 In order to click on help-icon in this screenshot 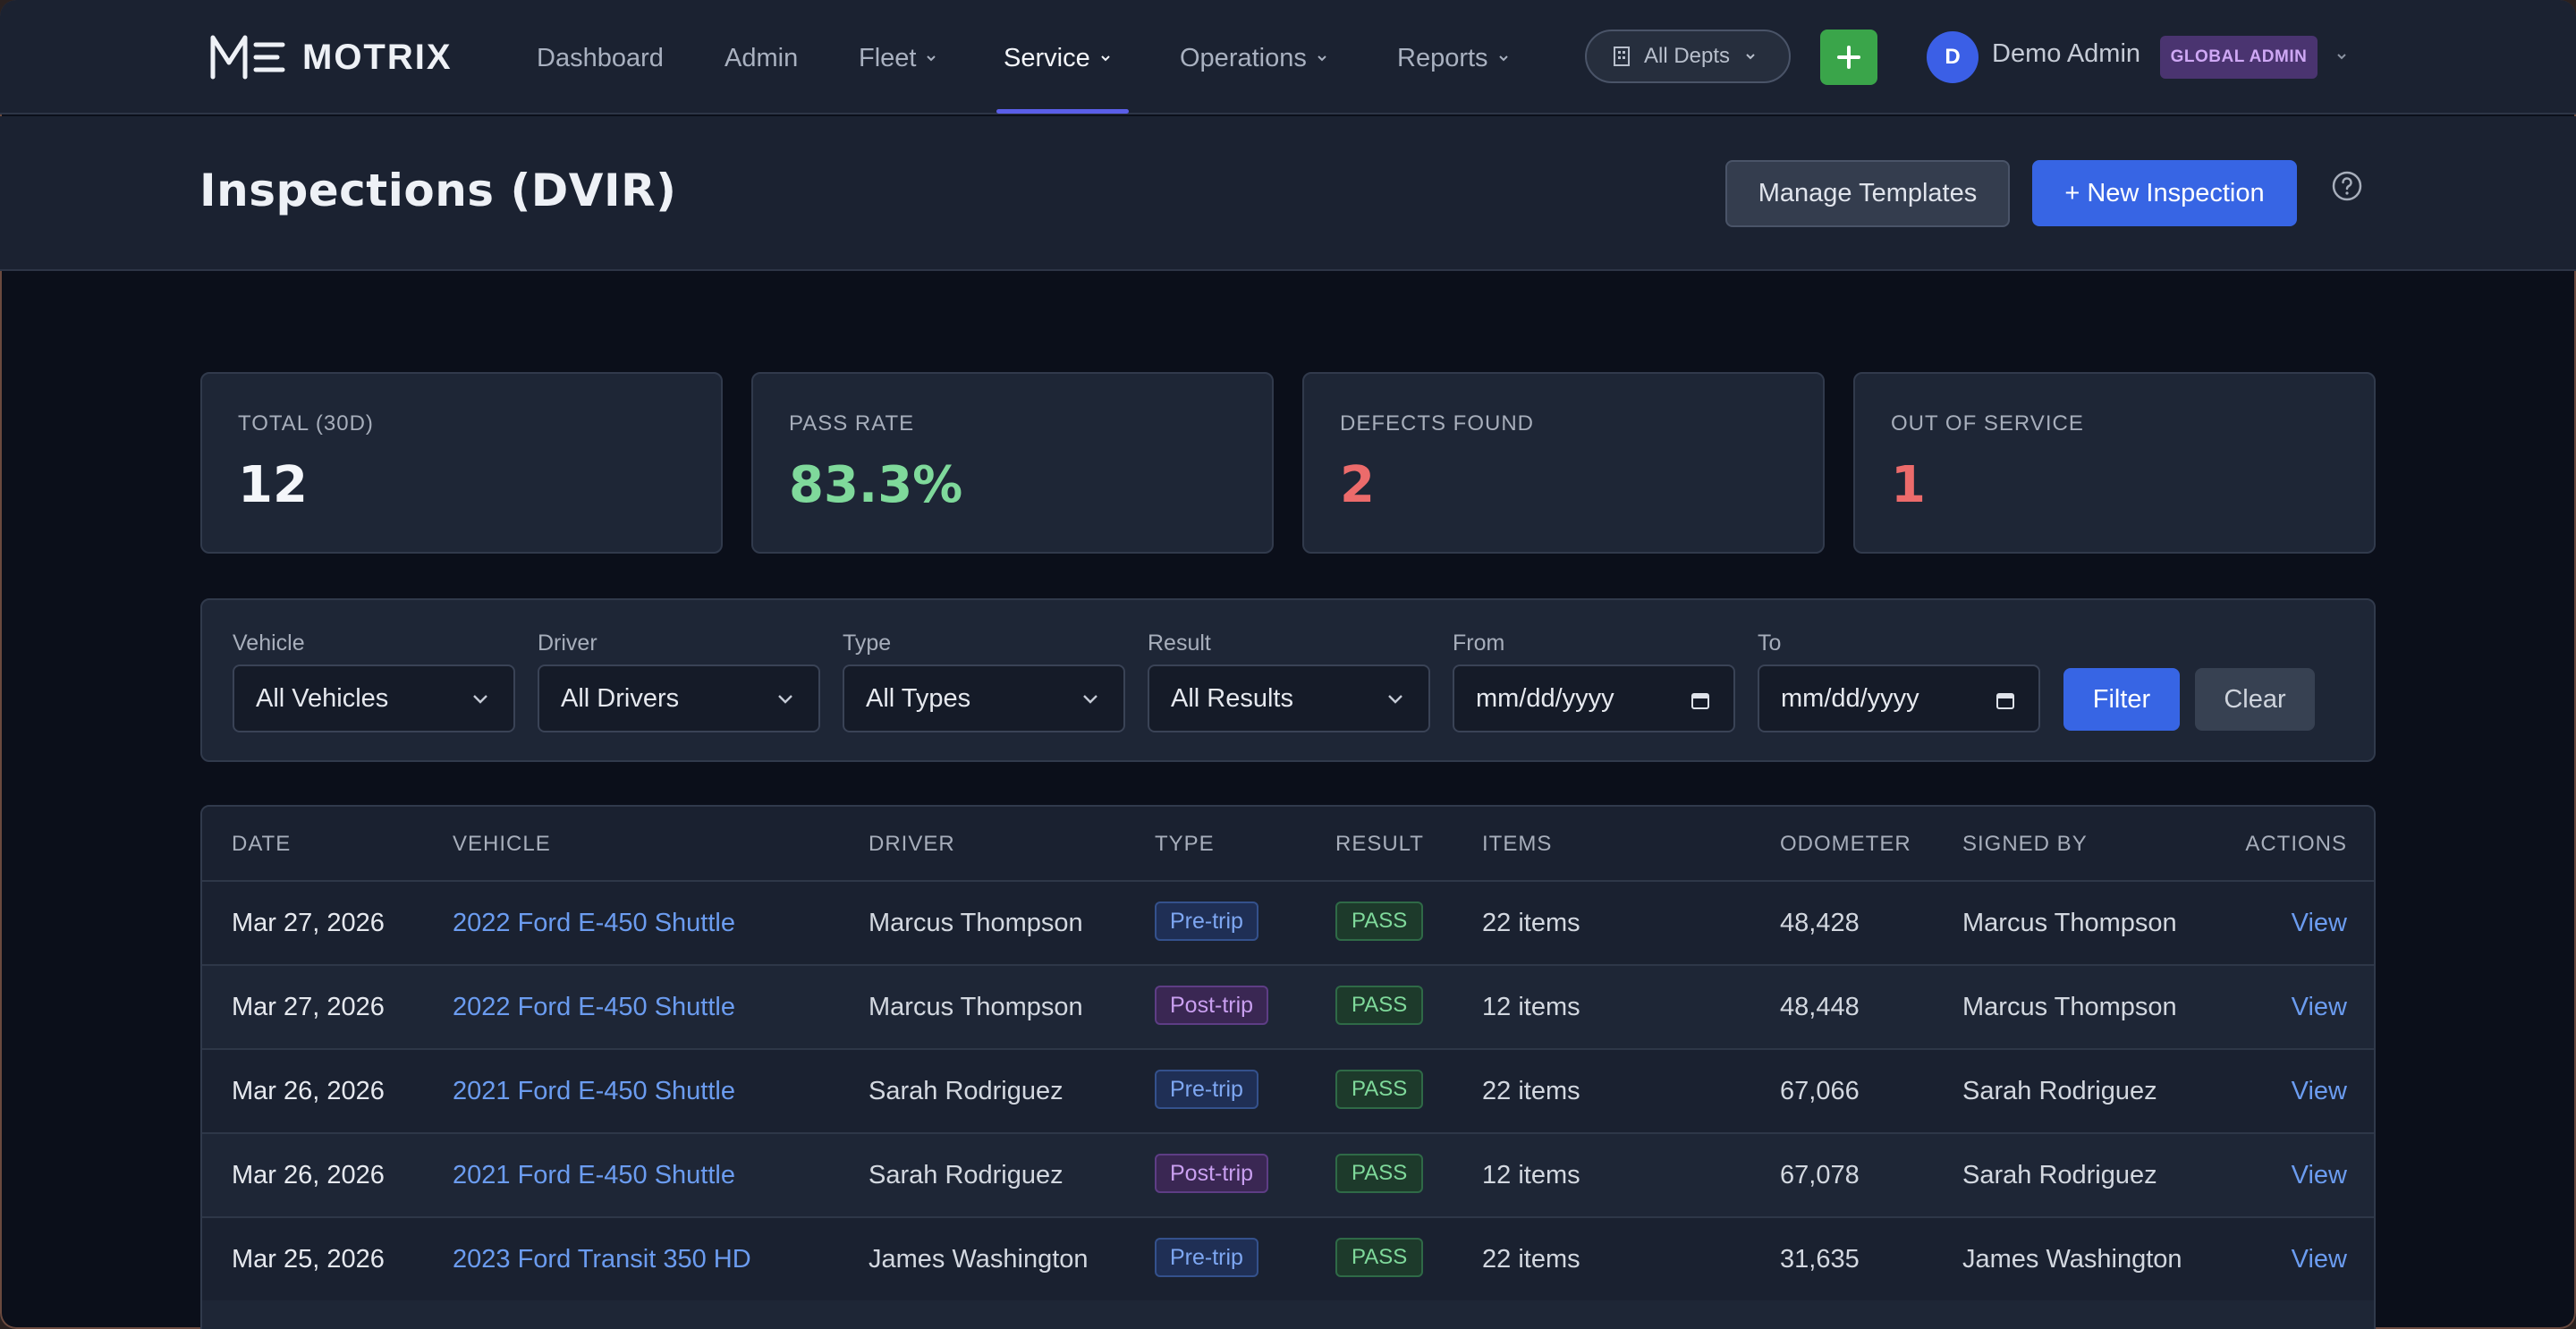, I will do `click(2347, 186)`.